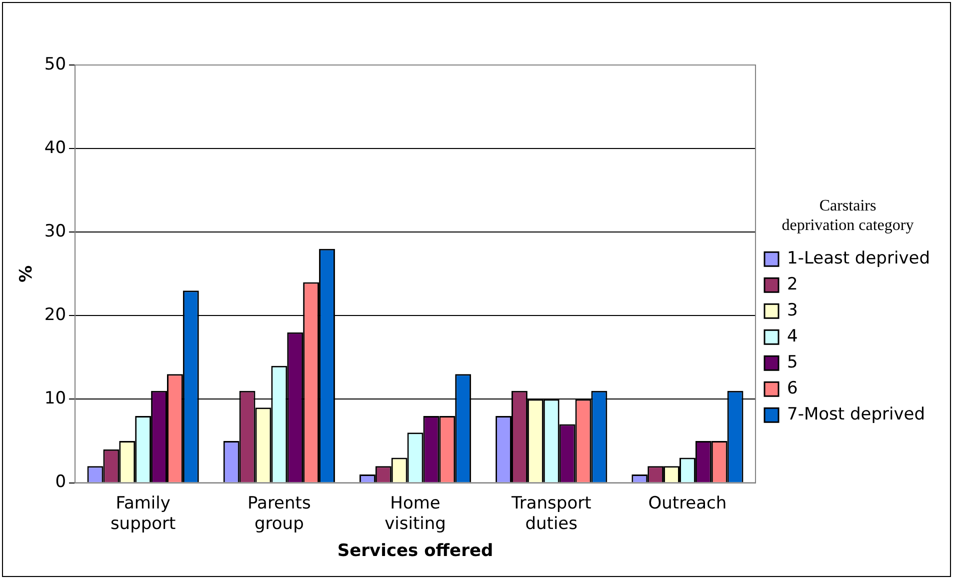 This screenshot has height=581, width=955. Describe the element at coordinates (792, 388) in the screenshot. I see `legend-label: 6` at that location.